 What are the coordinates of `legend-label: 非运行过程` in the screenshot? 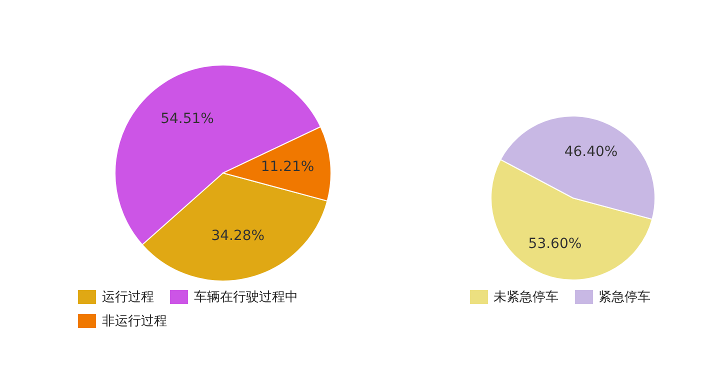 It's located at (134, 321).